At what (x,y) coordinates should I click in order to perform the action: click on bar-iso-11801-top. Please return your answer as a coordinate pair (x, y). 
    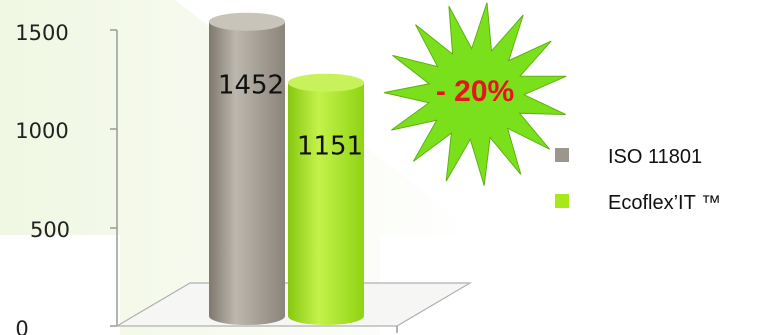
    Looking at the image, I should click on (247, 21).